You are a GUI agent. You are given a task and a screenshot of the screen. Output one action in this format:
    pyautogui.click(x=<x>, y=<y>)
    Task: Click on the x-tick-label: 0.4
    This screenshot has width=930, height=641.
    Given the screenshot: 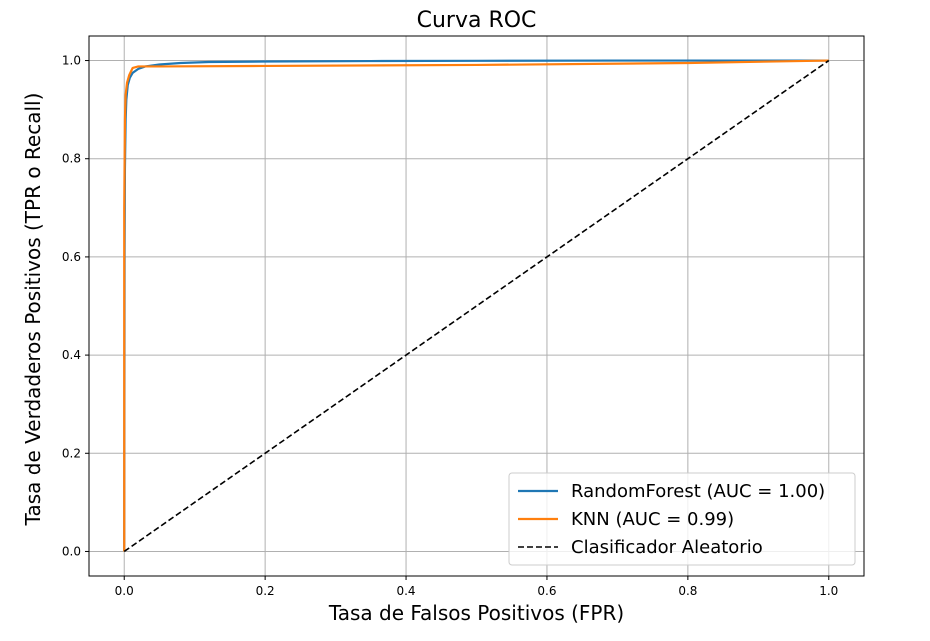 What is the action you would take?
    pyautogui.click(x=405, y=591)
    